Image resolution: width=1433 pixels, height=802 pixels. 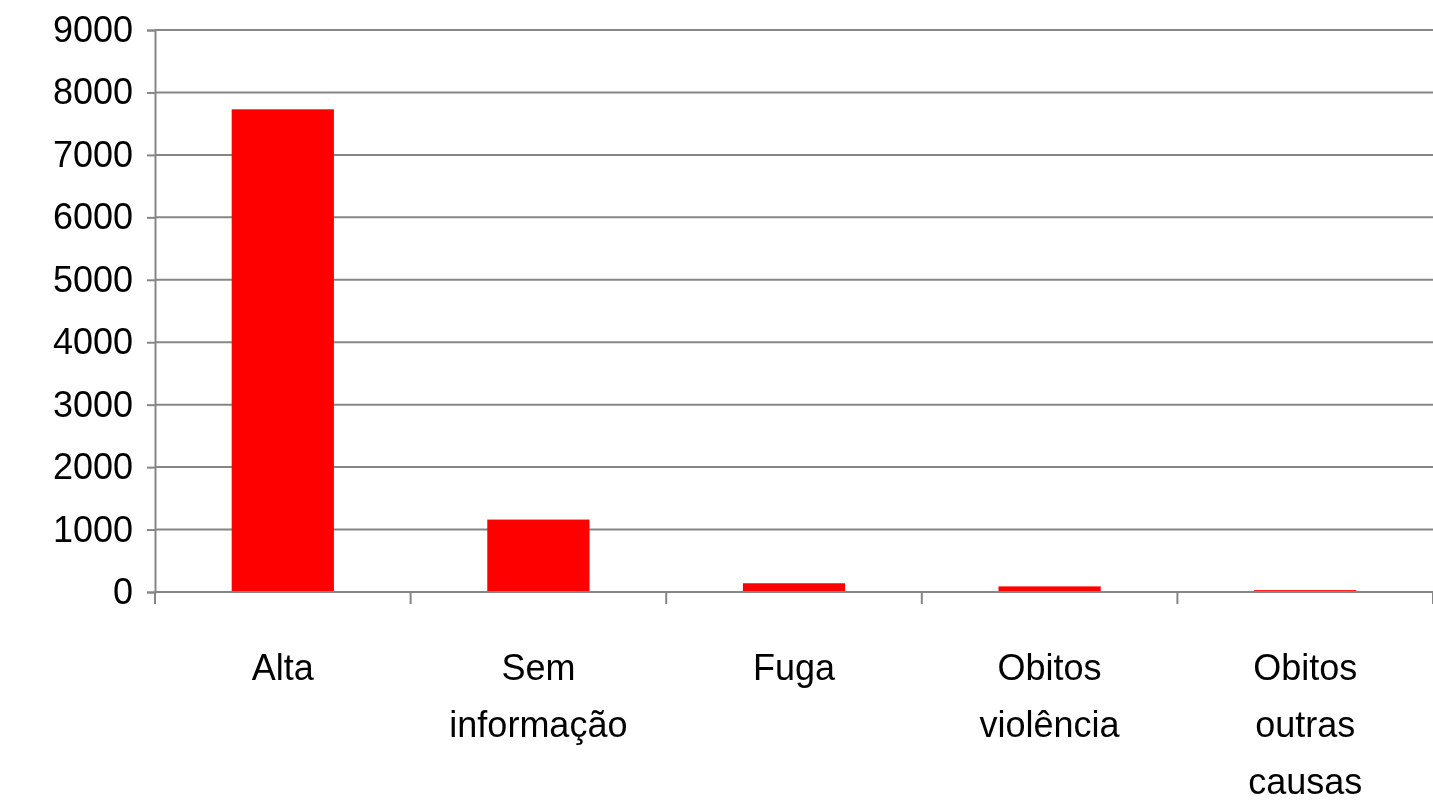 What do you see at coordinates (538, 696) in the screenshot?
I see `x-tick-label: Sem informação` at bounding box center [538, 696].